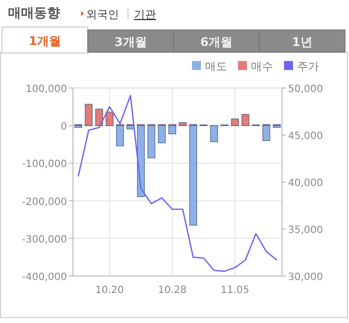 The image size is (349, 323). I want to click on x-tick-label: 10.28, so click(172, 290).